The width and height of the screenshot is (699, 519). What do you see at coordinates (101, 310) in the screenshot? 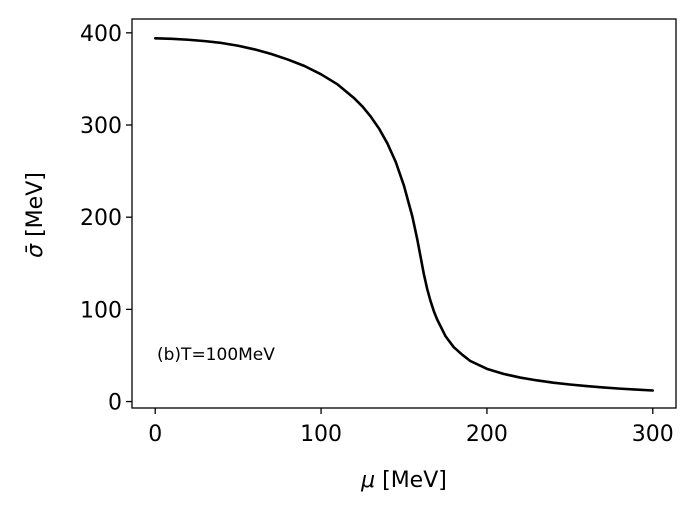
I see `y-tick-label: 100` at bounding box center [101, 310].